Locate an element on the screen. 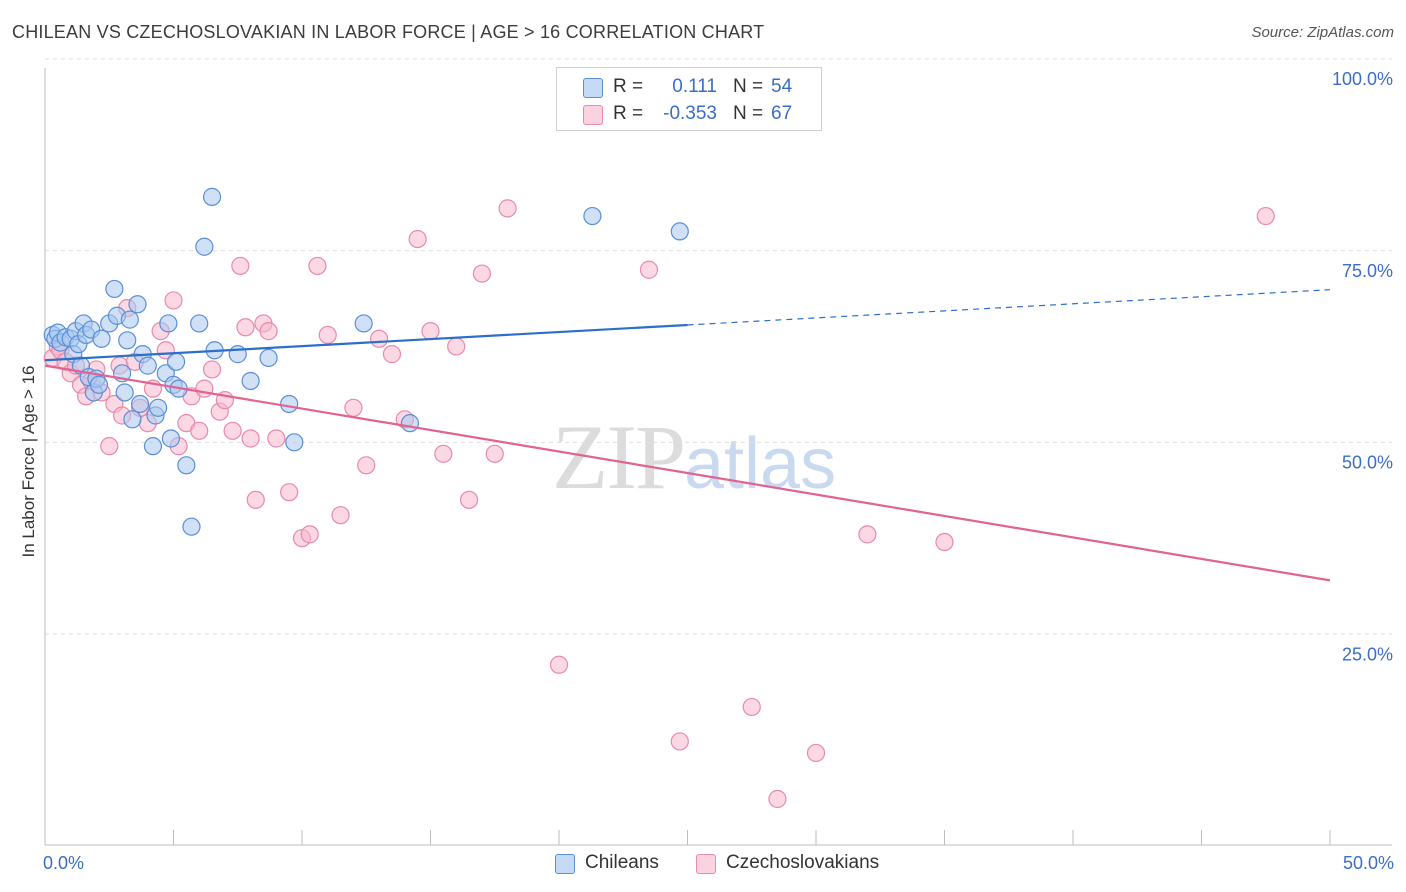 Image resolution: width=1406 pixels, height=892 pixels. x-tick-label: 0.0% is located at coordinates (63, 863).